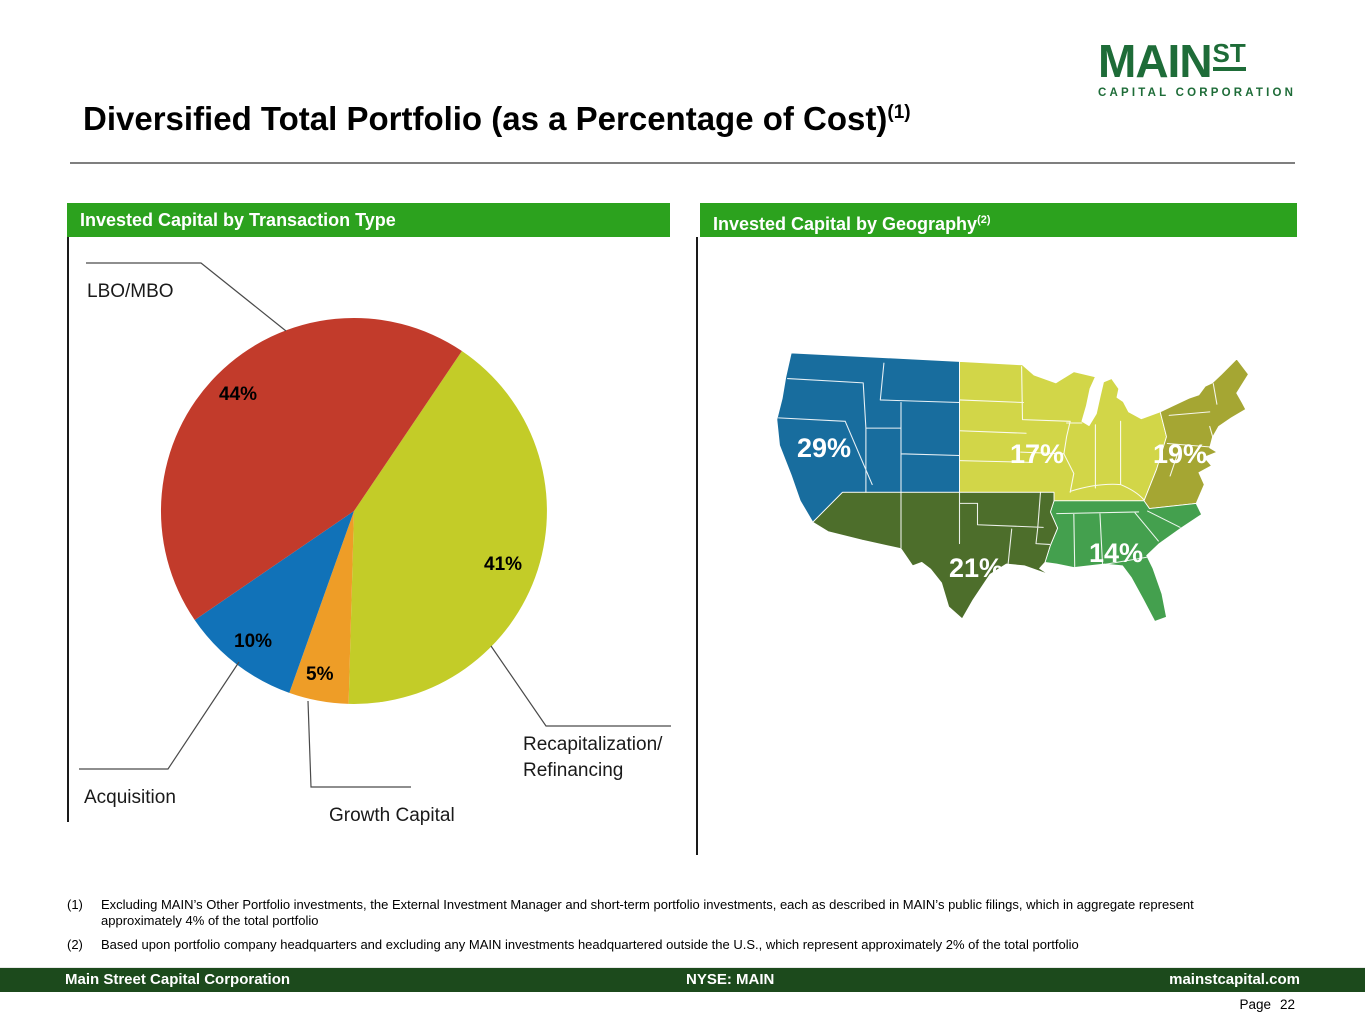 Image resolution: width=1365 pixels, height=1024 pixels. Describe the element at coordinates (68, 529) in the screenshot. I see `left-panel-border` at that location.